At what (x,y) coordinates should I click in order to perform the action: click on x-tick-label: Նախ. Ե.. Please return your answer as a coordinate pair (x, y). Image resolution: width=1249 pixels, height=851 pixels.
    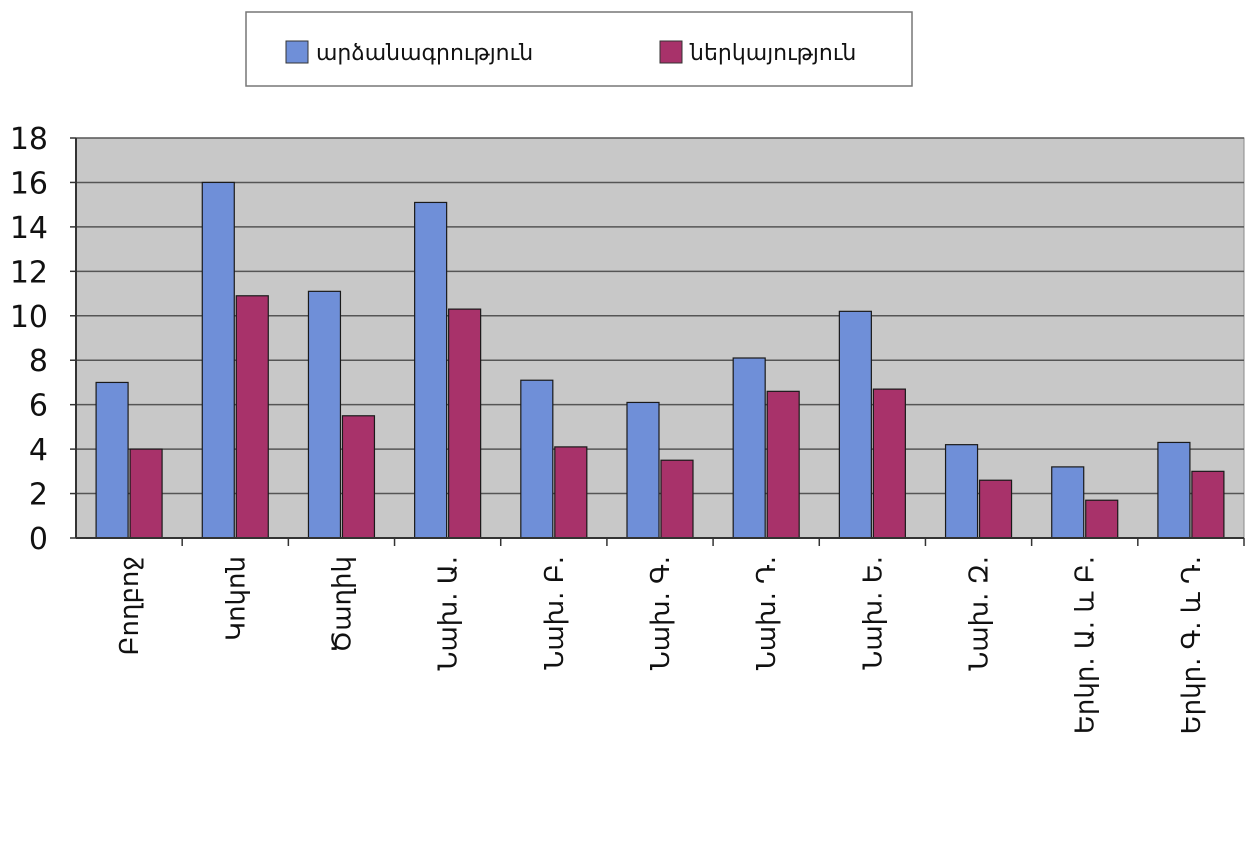
    Looking at the image, I should click on (873, 613).